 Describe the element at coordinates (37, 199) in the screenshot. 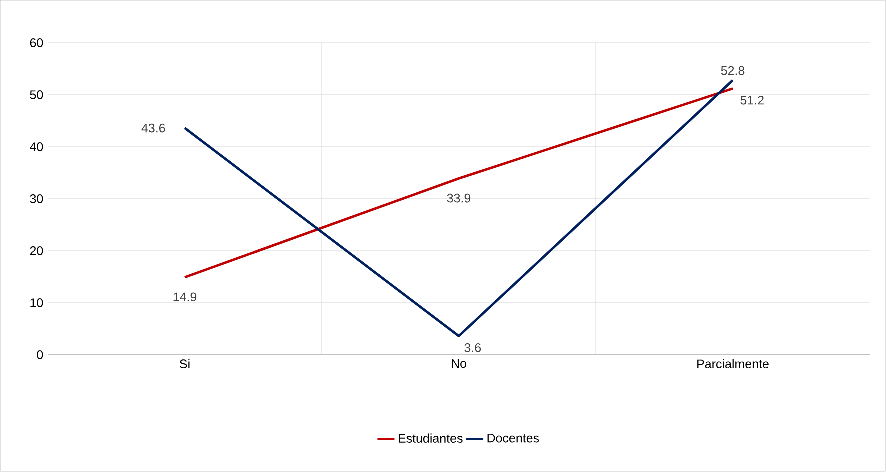

I see `y-tick-label: 30` at that location.